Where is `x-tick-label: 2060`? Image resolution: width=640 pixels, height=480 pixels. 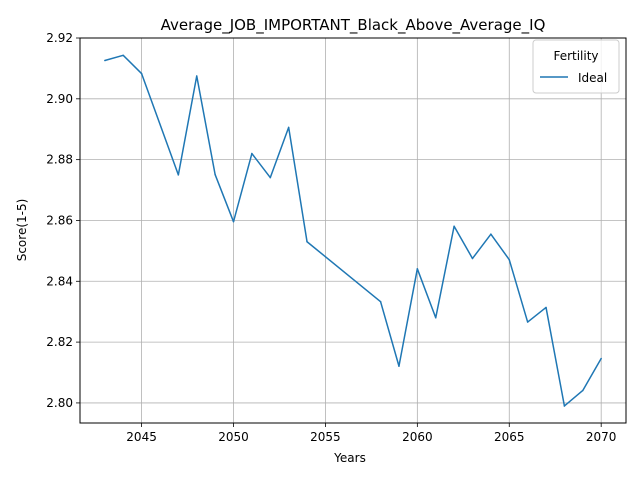 x-tick-label: 2060 is located at coordinates (417, 437).